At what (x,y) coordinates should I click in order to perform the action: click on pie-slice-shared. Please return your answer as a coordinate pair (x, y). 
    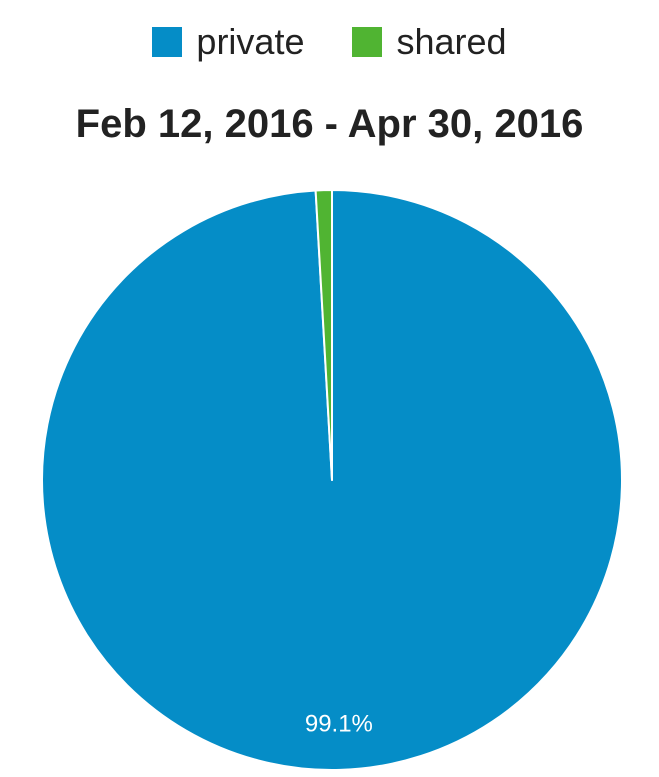
    Looking at the image, I should click on (323, 335).